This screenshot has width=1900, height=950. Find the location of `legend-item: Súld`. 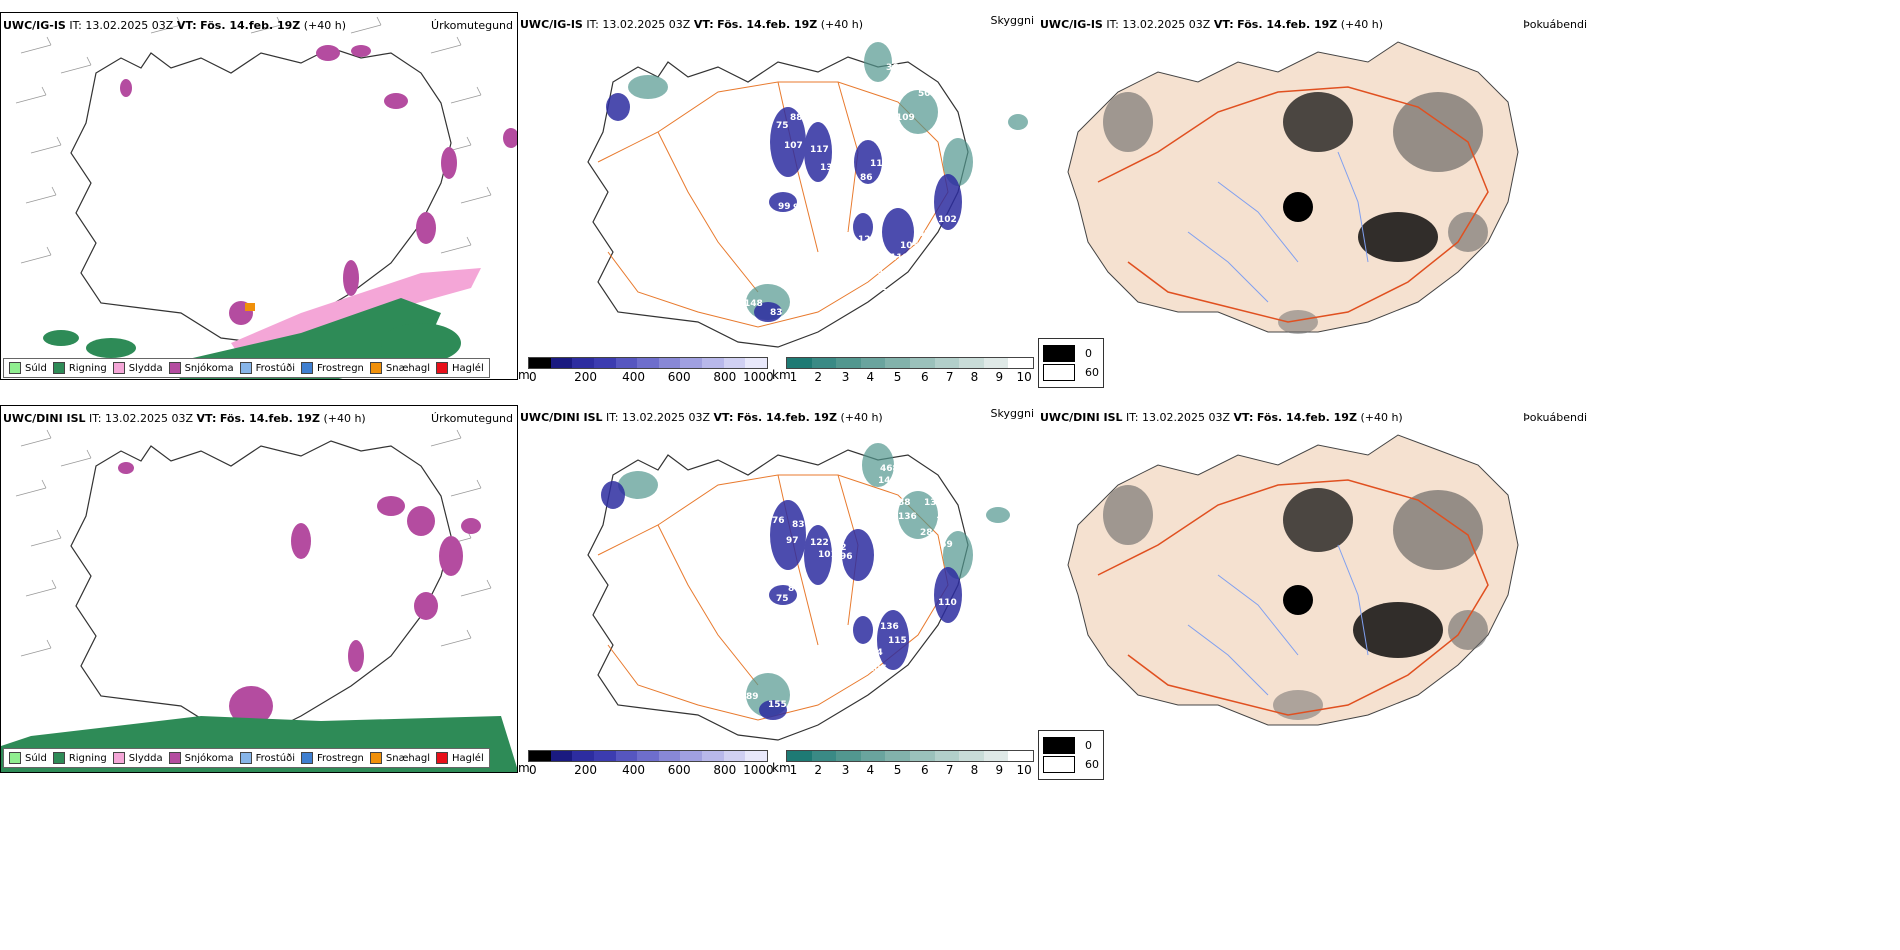

legend-item: Súld is located at coordinates (28, 368).